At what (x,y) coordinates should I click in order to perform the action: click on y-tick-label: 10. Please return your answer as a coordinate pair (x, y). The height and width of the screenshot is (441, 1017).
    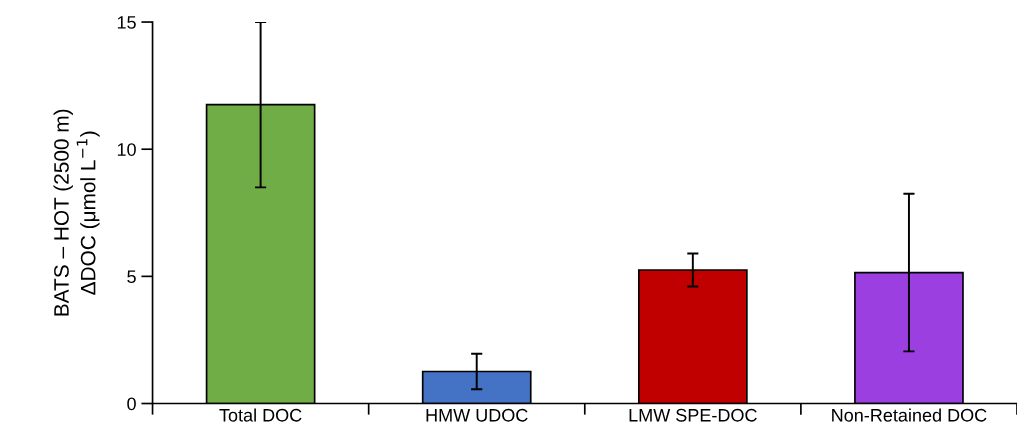
    Looking at the image, I should click on (126, 149).